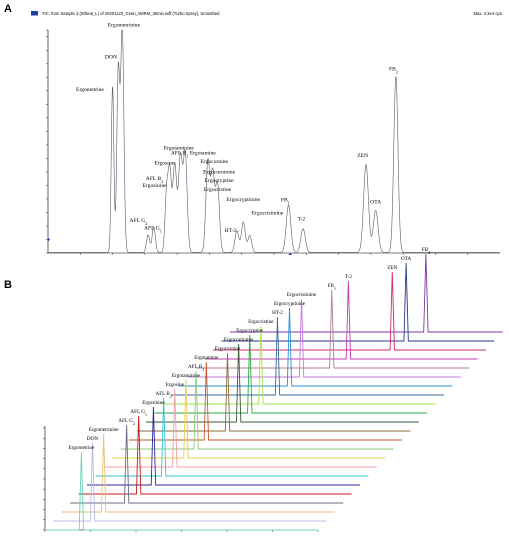  Describe the element at coordinates (49, 239) in the screenshot. I see `y-marker-icon` at that location.